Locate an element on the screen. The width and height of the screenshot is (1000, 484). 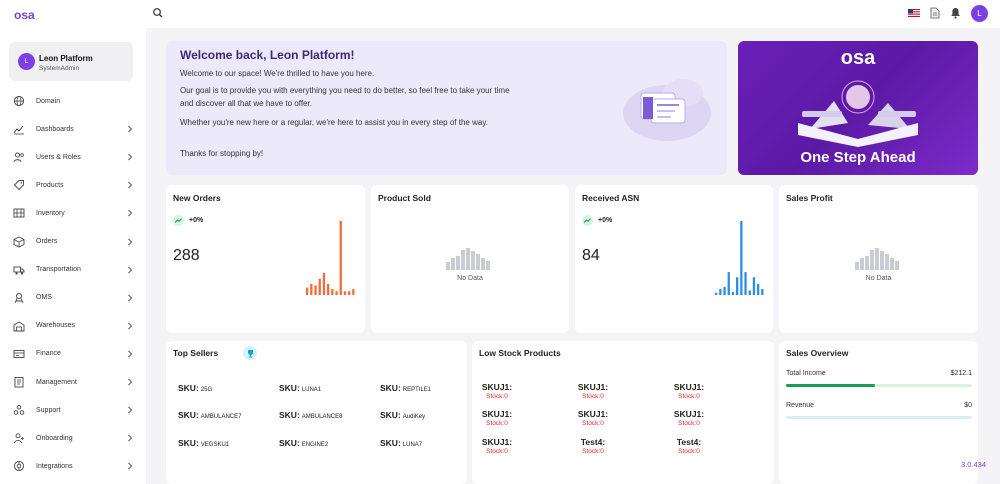
sidebar-item-management: Management is located at coordinates (73, 382).